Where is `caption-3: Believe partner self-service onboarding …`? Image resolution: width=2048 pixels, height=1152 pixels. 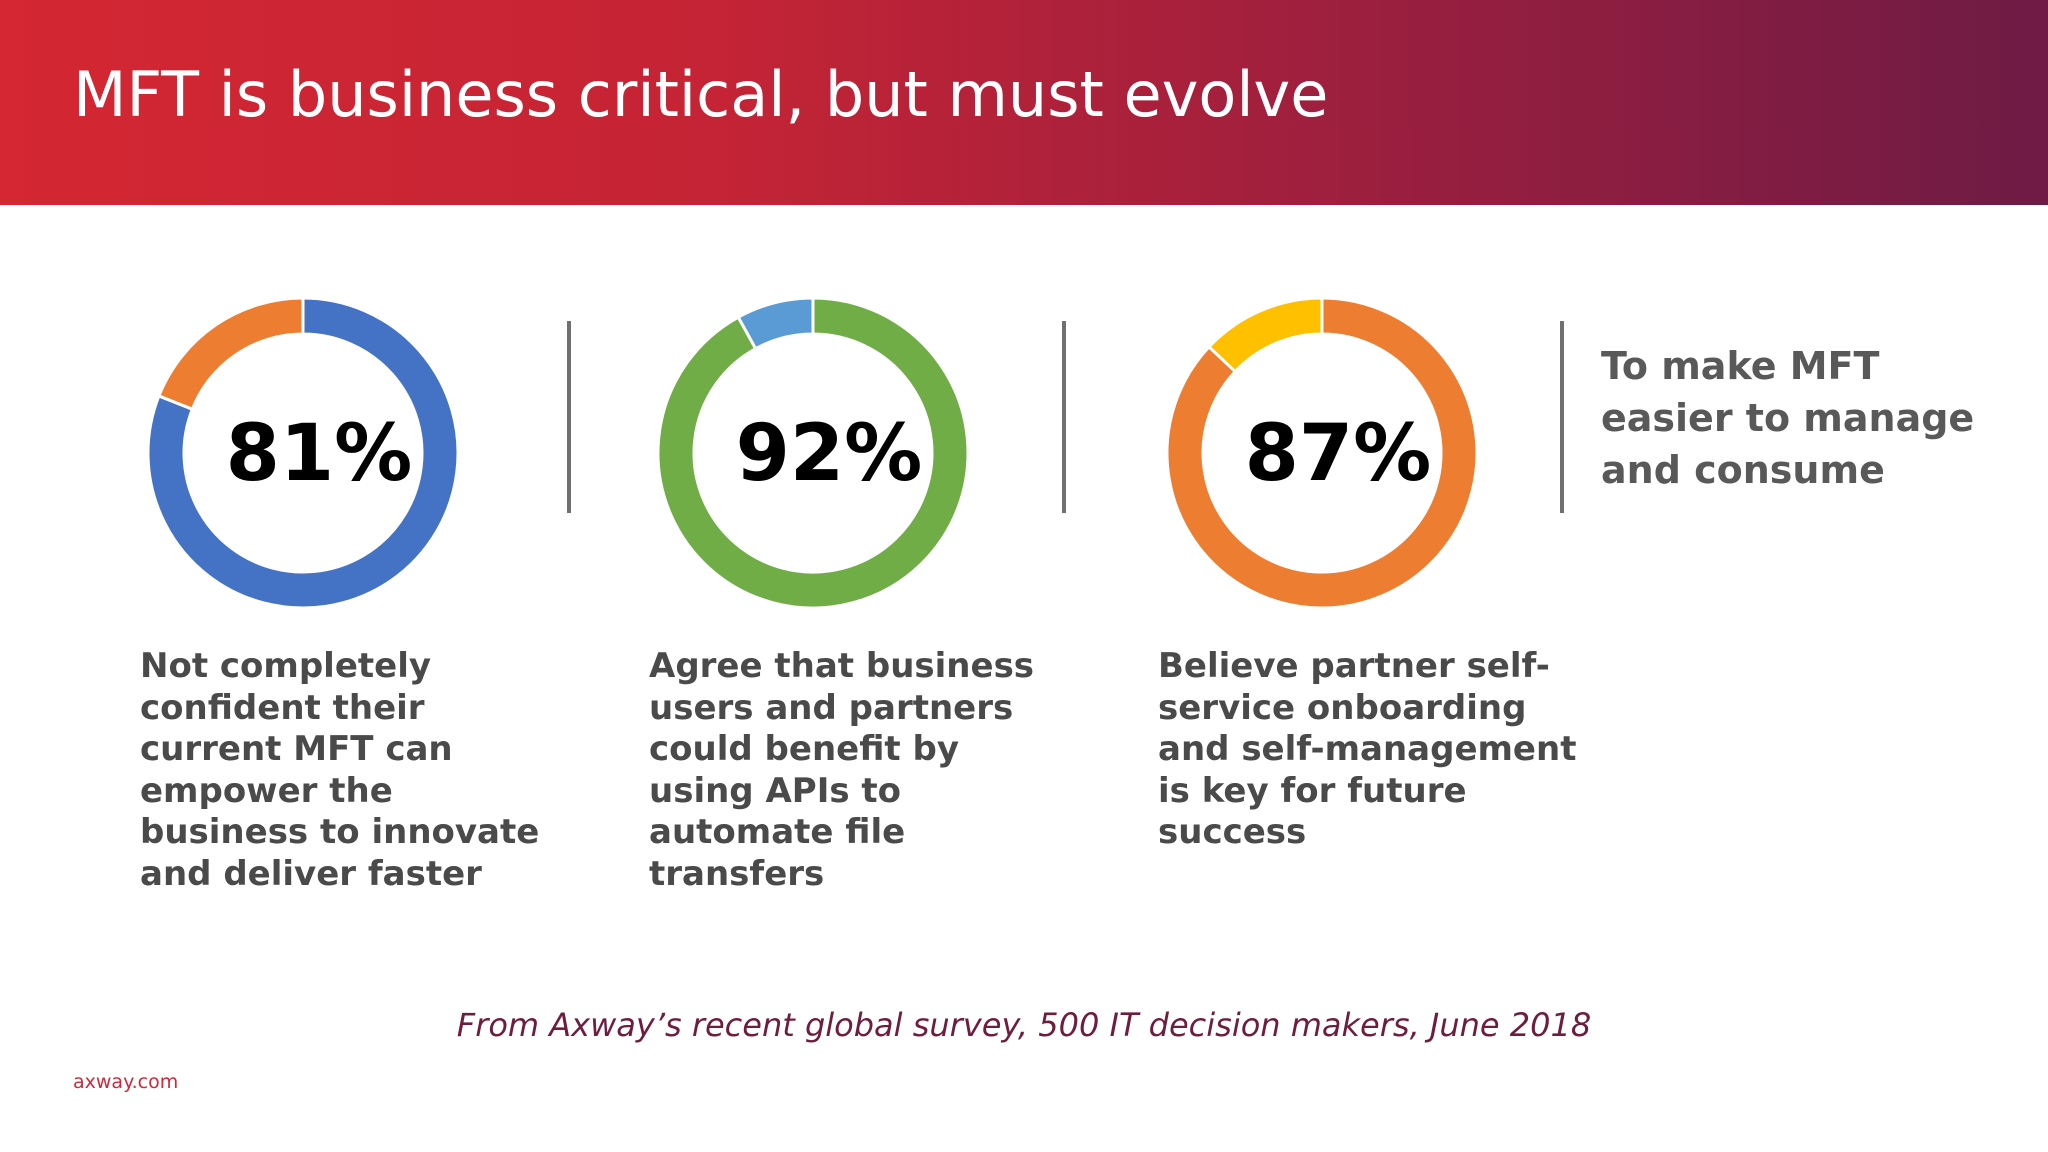 caption-3: Believe partner self-service onboarding … is located at coordinates (1367, 749).